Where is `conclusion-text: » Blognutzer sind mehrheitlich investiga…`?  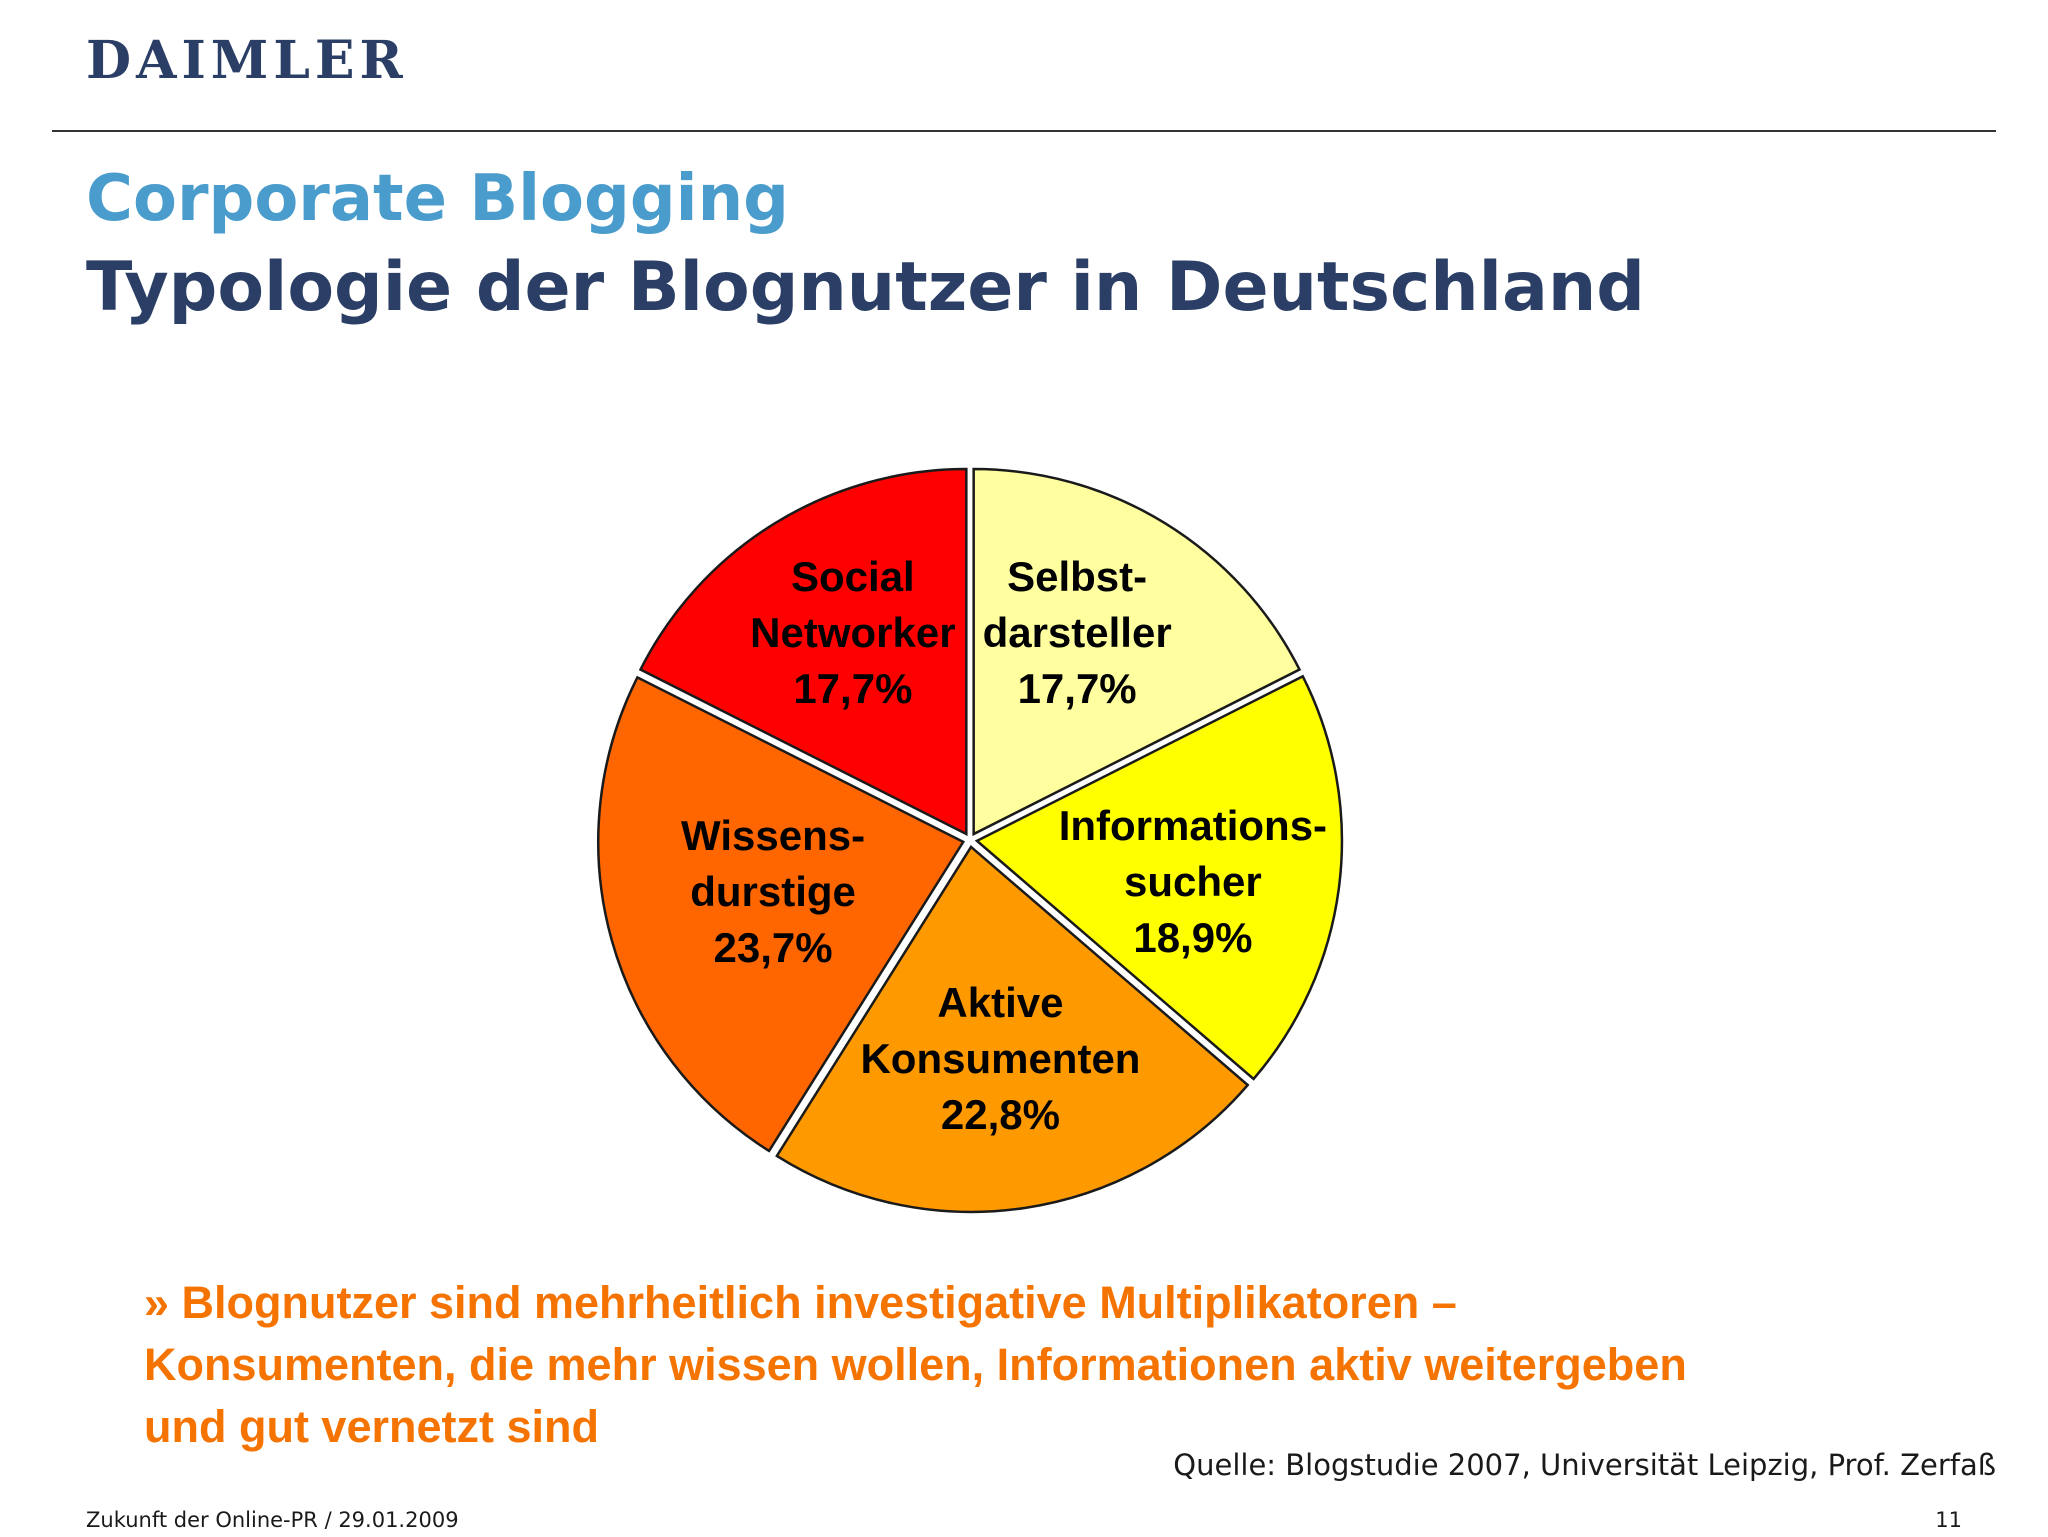 conclusion-text: » Blognutzer sind mehrheitlich investiga… is located at coordinates (1074, 1365).